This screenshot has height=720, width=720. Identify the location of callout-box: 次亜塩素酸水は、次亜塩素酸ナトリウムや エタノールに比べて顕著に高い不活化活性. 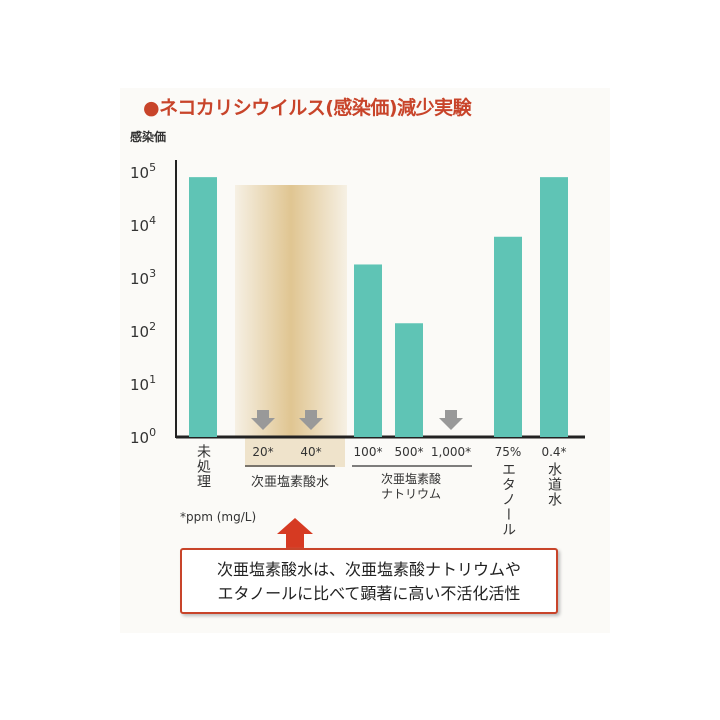
(369, 581).